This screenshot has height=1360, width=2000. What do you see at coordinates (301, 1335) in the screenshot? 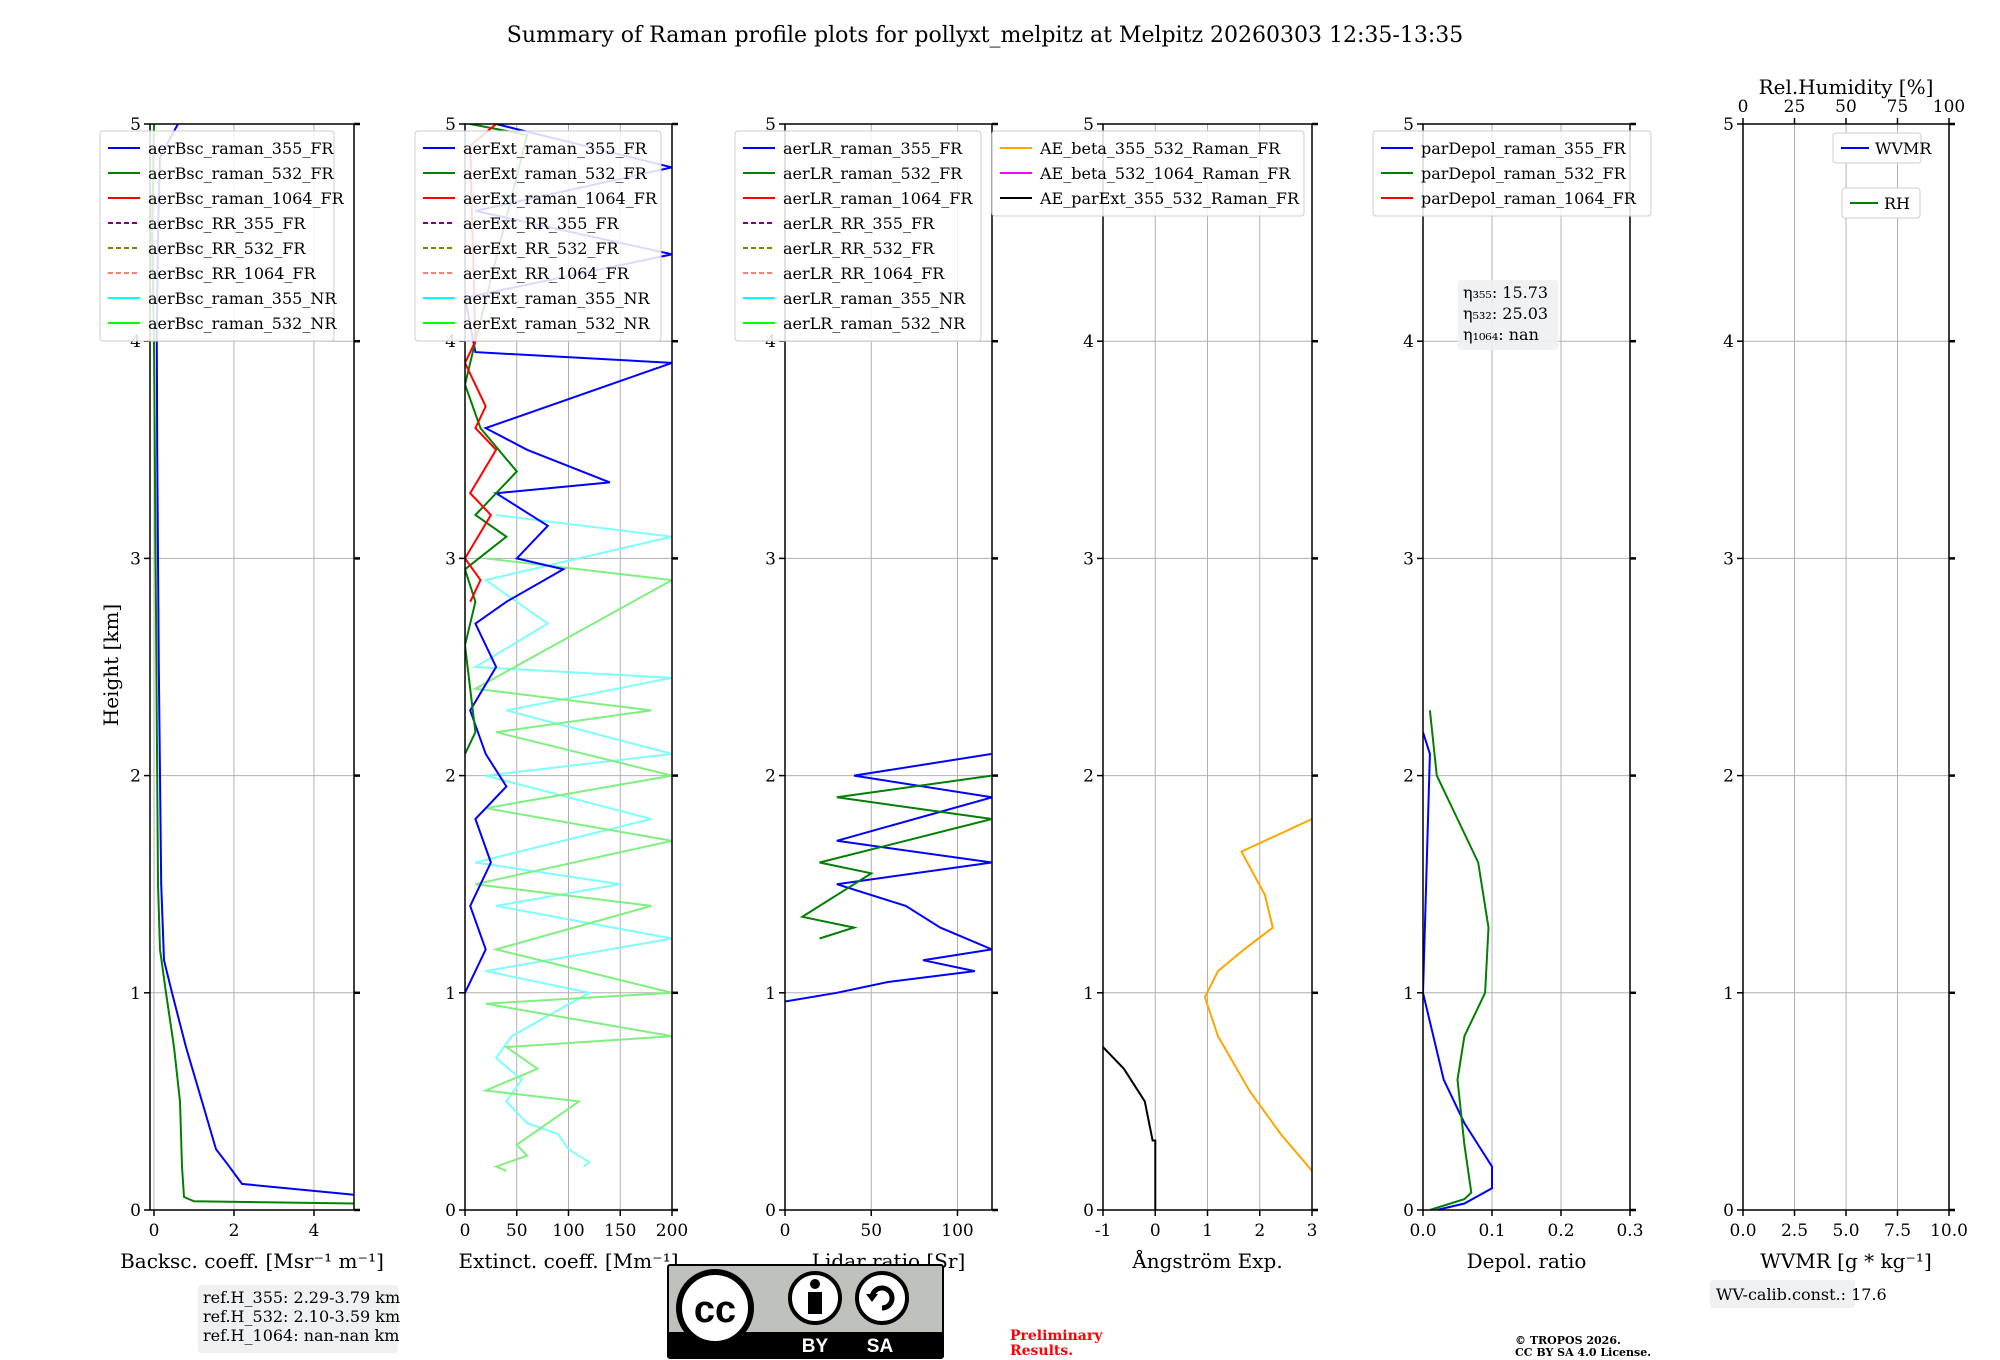
I see `ref-height-text: ref.H_1064: nan-nan km` at bounding box center [301, 1335].